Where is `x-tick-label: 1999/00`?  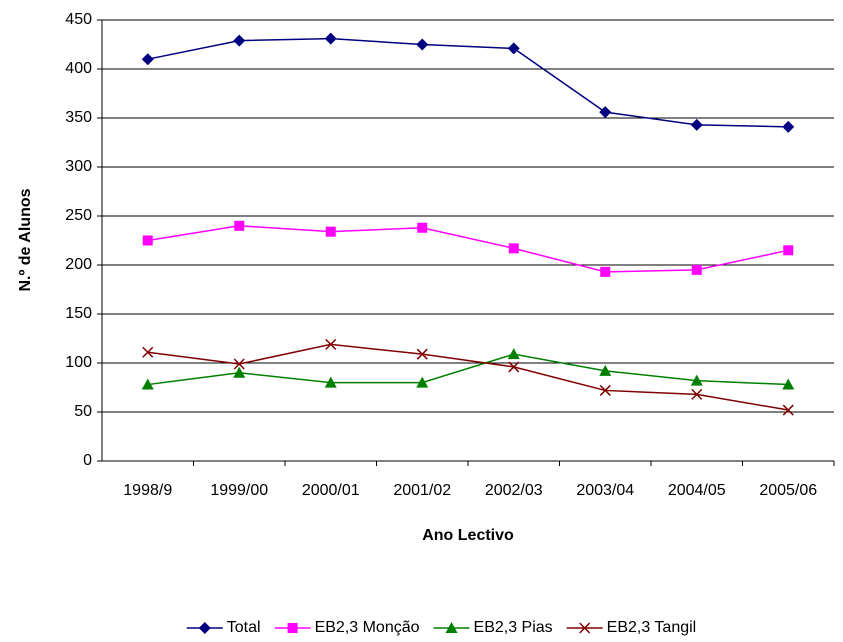 x-tick-label: 1999/00 is located at coordinates (239, 490).